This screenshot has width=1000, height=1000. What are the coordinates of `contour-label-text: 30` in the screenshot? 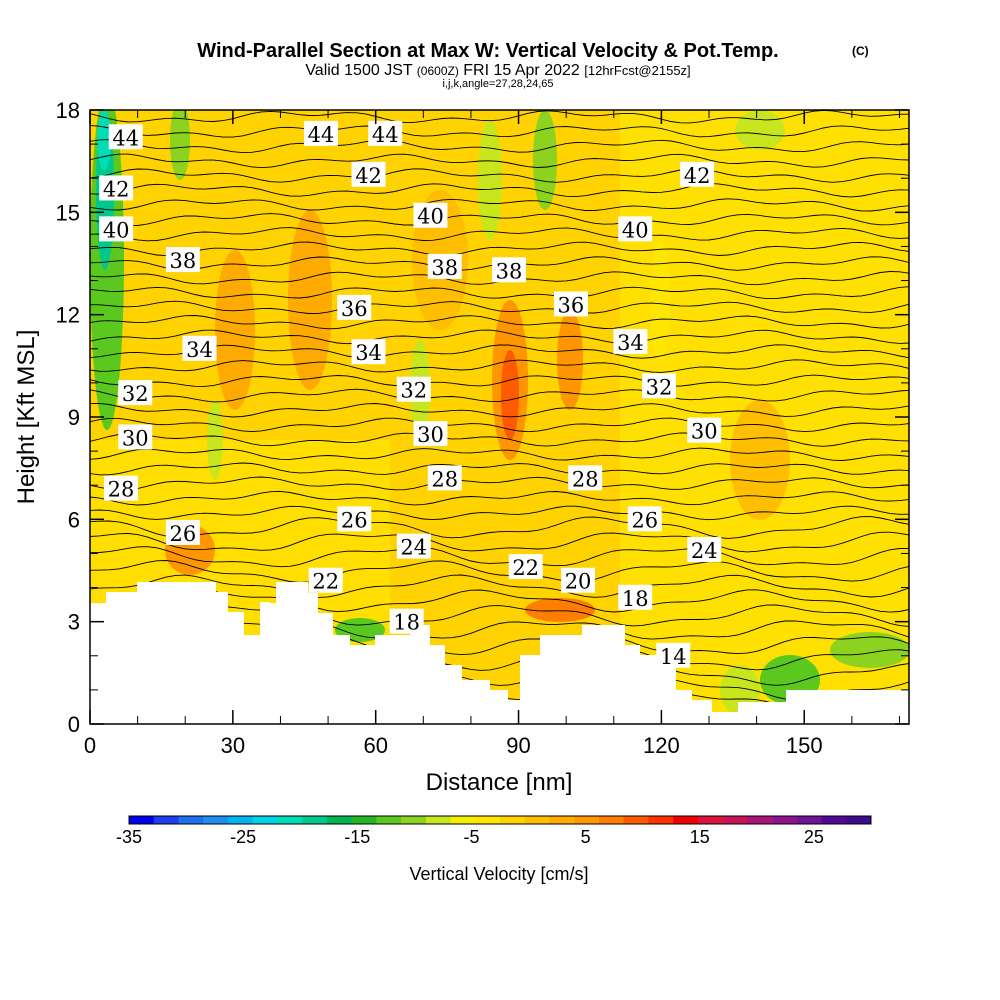 It's located at (704, 432).